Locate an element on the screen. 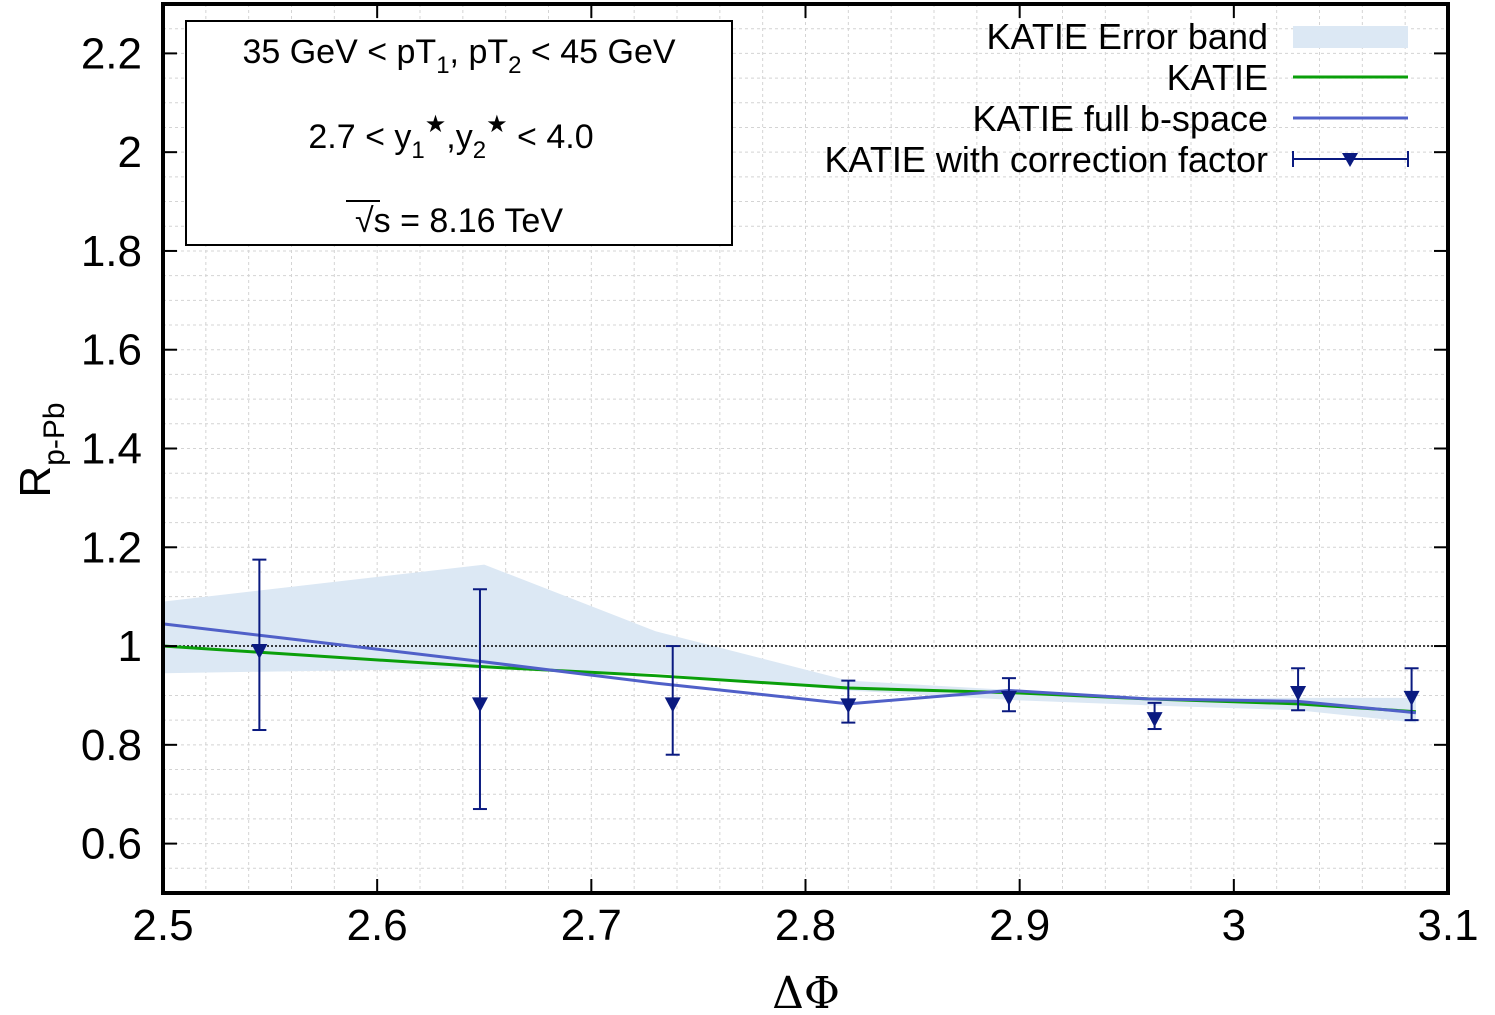  info-box-frame is located at coordinates (459, 133).